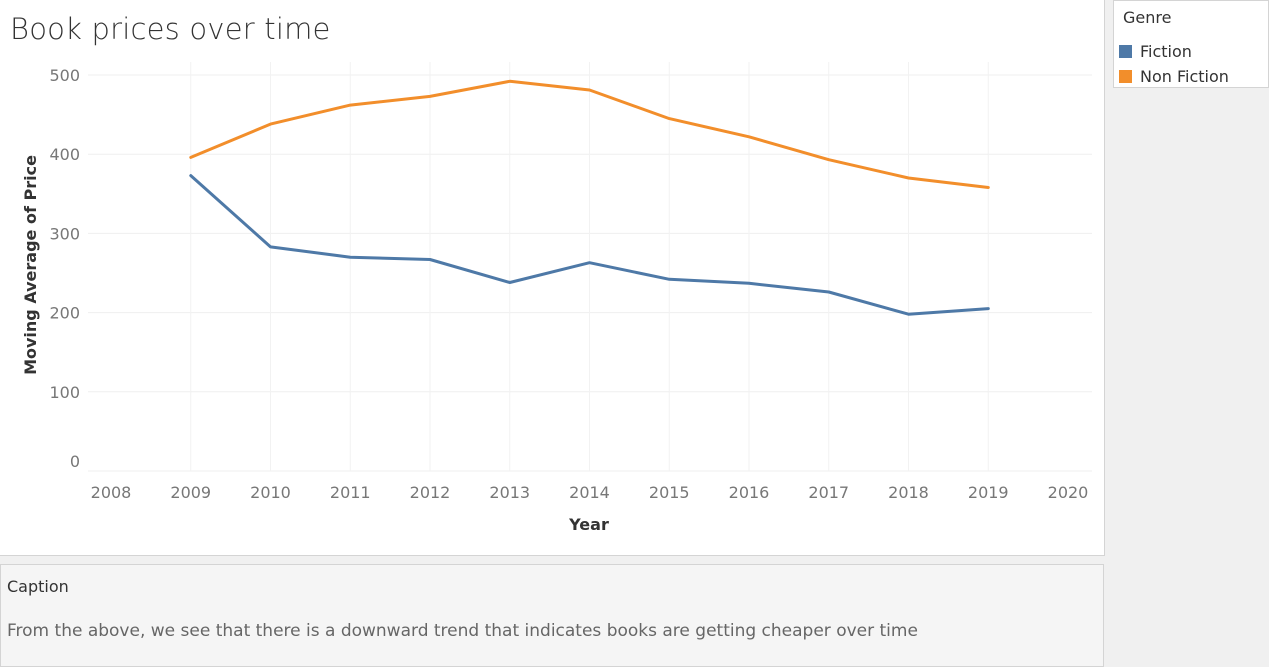 The width and height of the screenshot is (1269, 667). Describe the element at coordinates (1125, 76) in the screenshot. I see `legend-swatch-non-fiction` at that location.